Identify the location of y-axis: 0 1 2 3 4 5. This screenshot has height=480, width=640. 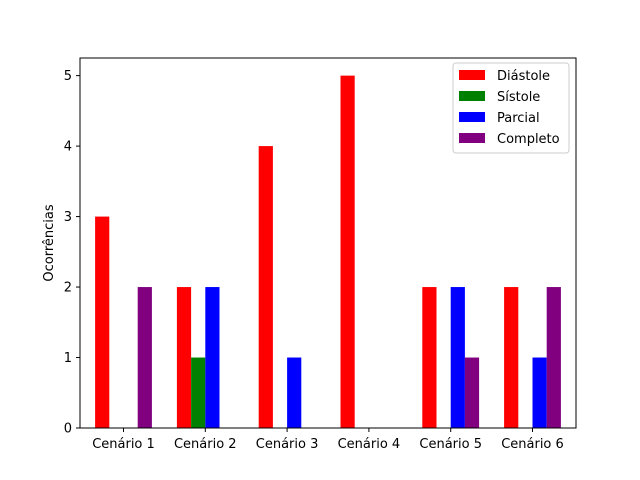
(72, 253).